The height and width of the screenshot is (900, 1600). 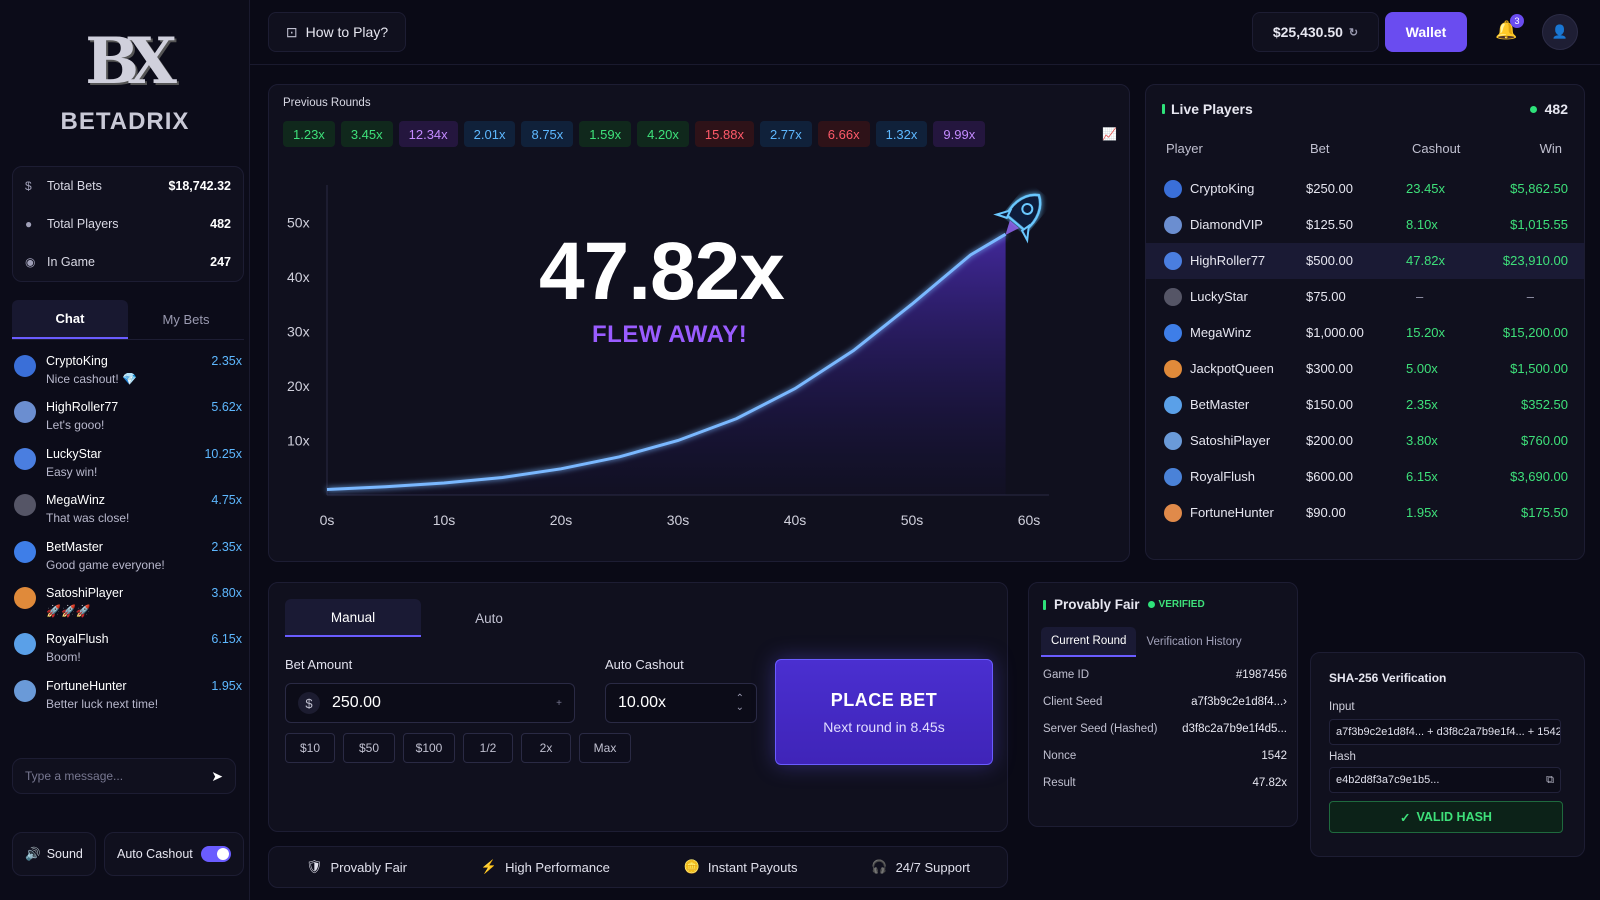 I want to click on send-icon: ➤, so click(x=217, y=775).